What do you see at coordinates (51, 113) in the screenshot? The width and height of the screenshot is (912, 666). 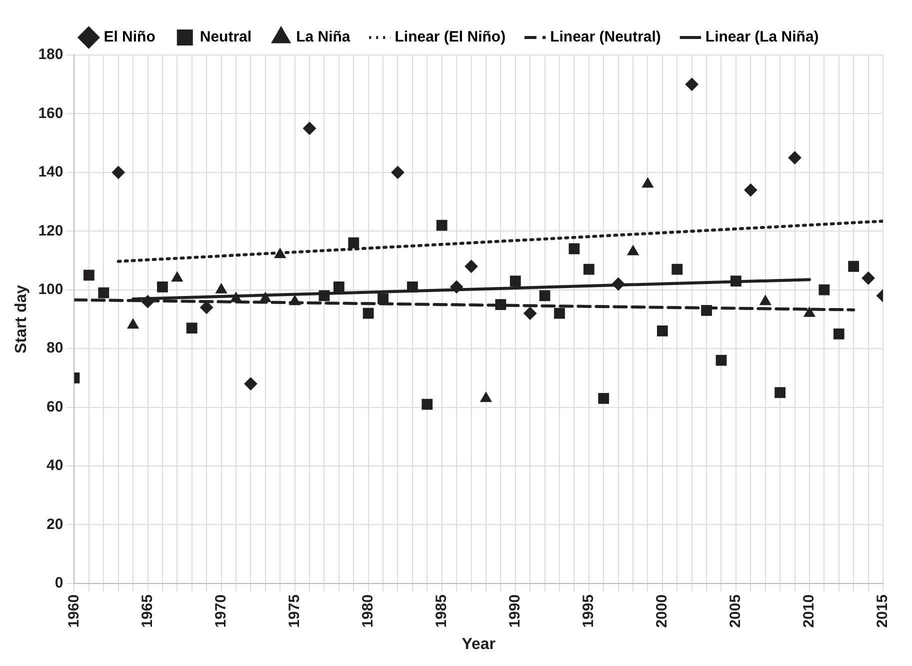 I see `y-tick-label: 160` at bounding box center [51, 113].